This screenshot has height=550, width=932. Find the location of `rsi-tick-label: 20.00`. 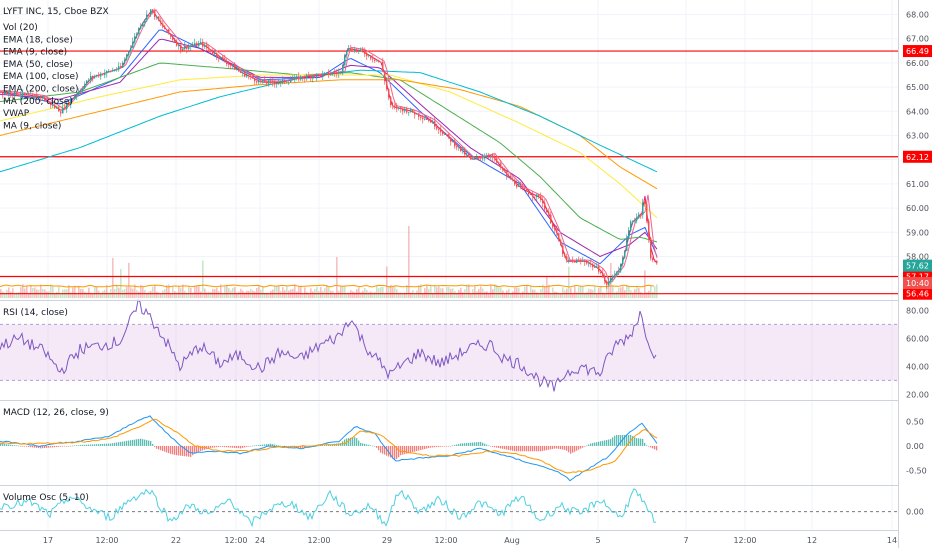

rsi-tick-label: 20.00 is located at coordinates (917, 394).